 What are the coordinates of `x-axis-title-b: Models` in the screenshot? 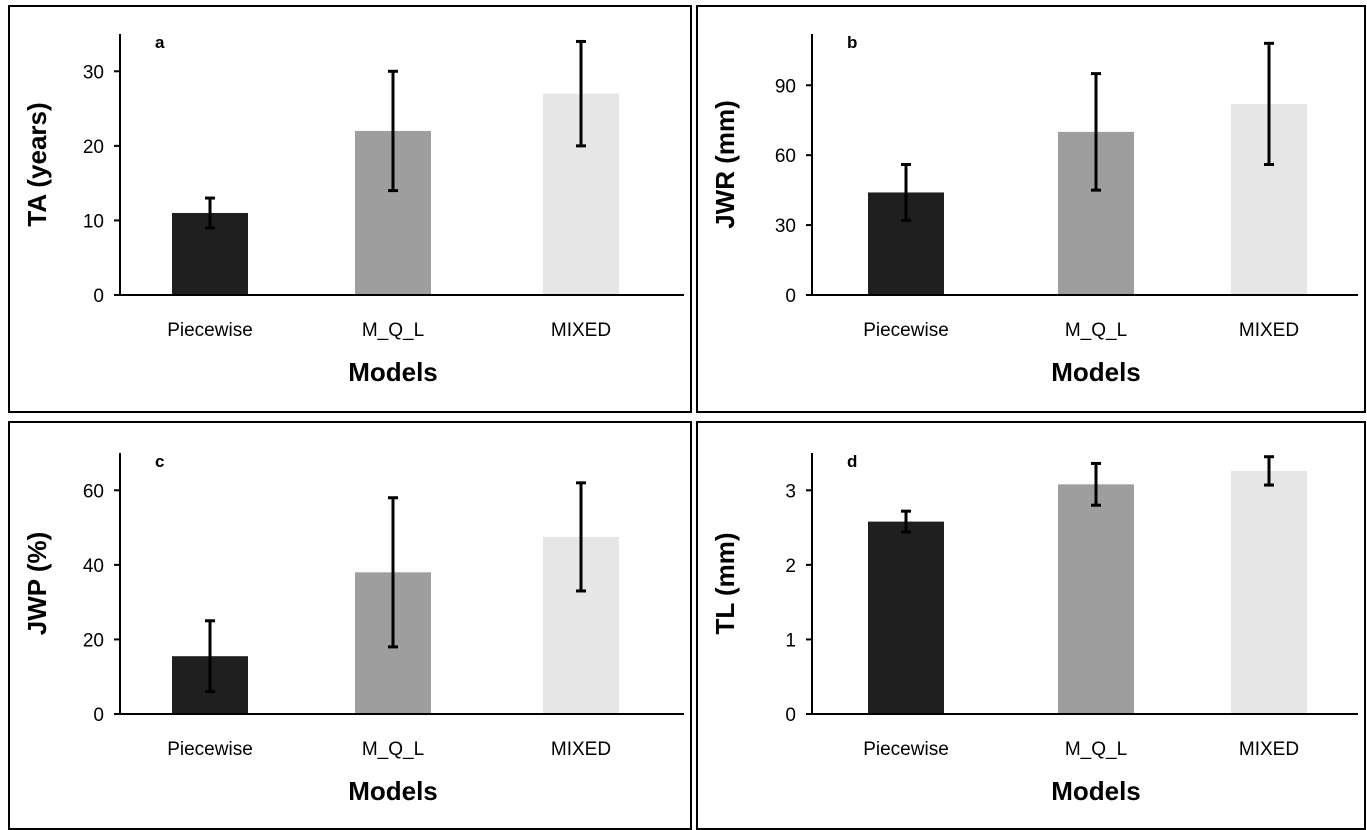 It's located at (1096, 372).